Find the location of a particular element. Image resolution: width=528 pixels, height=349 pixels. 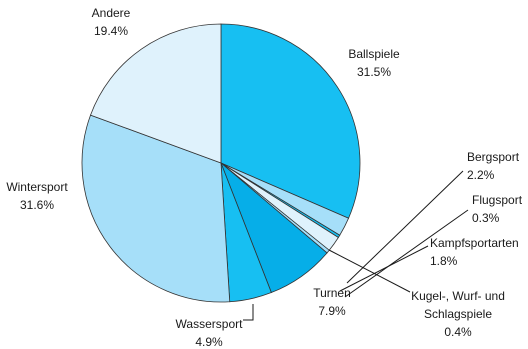

slice-label-7: Wintersport 31.6% is located at coordinates (37, 196).